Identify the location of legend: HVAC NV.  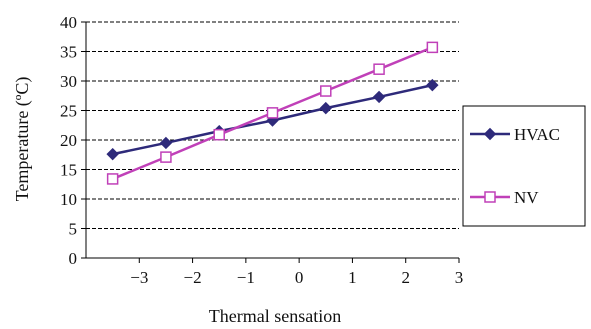
(524, 166).